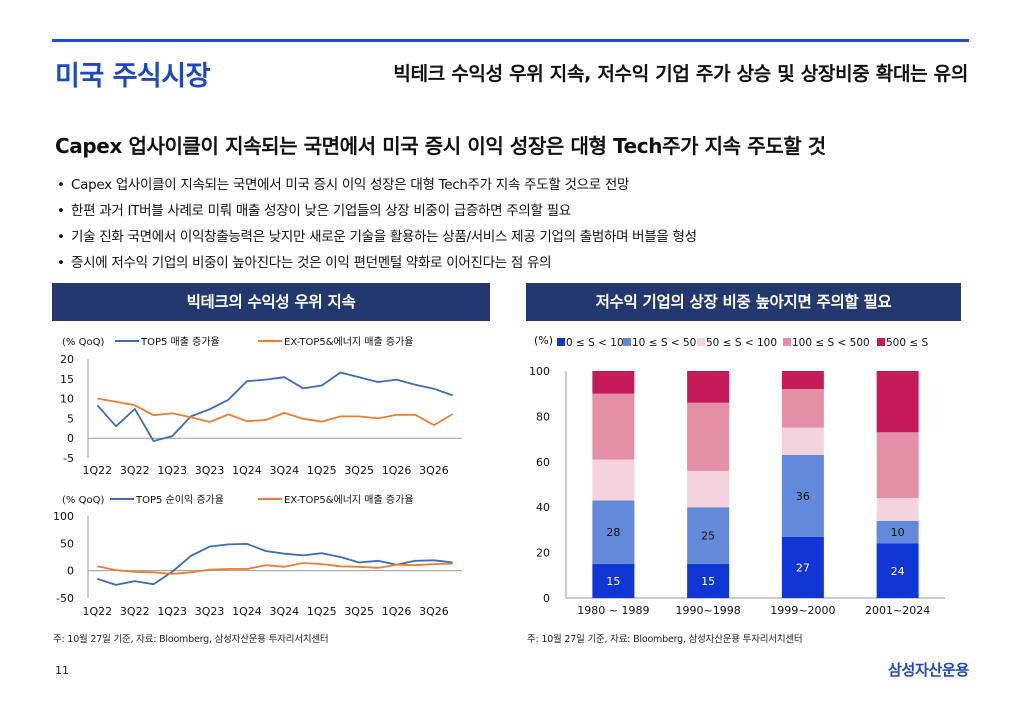 The width and height of the screenshot is (1024, 709). I want to click on x-tick-label: 1990~1998, so click(708, 610).